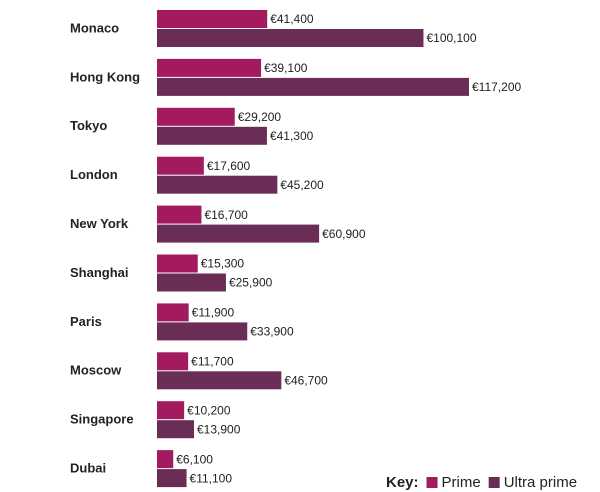  What do you see at coordinates (226, 215) in the screenshot?
I see `value-label: €16,700` at bounding box center [226, 215].